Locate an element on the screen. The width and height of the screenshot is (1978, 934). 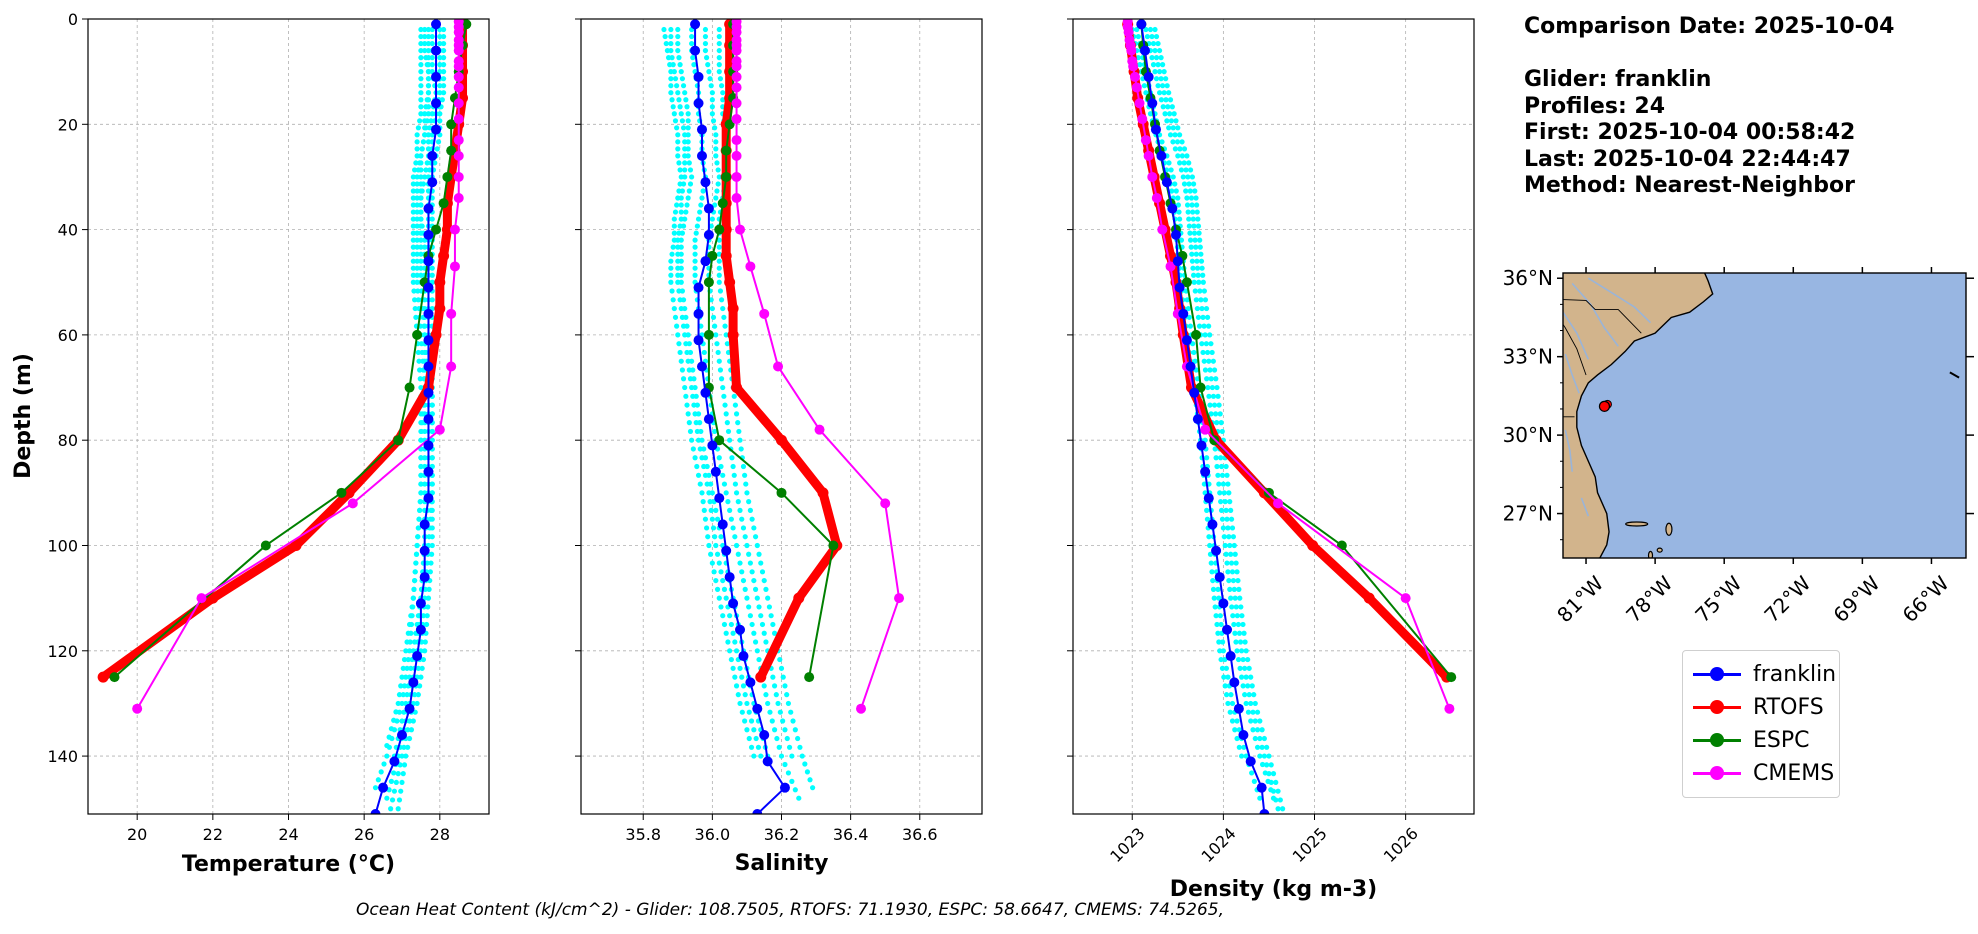
x-tick-label: 22 is located at coordinates (213, 834).